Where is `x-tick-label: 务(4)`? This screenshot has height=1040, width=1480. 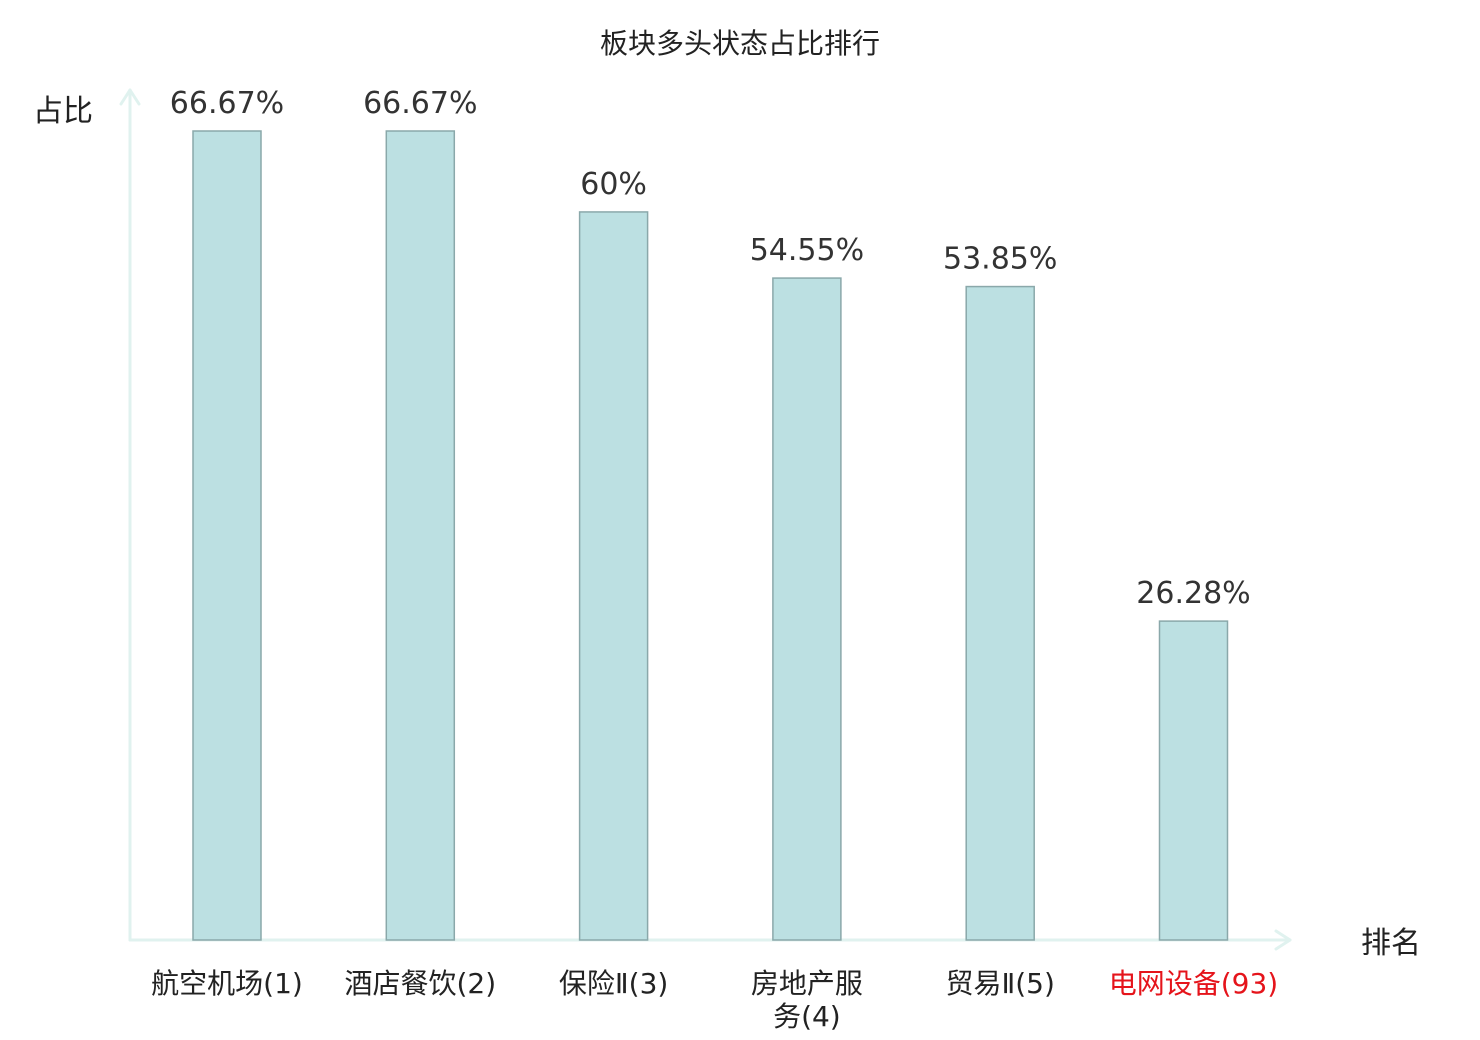 x-tick-label: 务(4) is located at coordinates (807, 1016).